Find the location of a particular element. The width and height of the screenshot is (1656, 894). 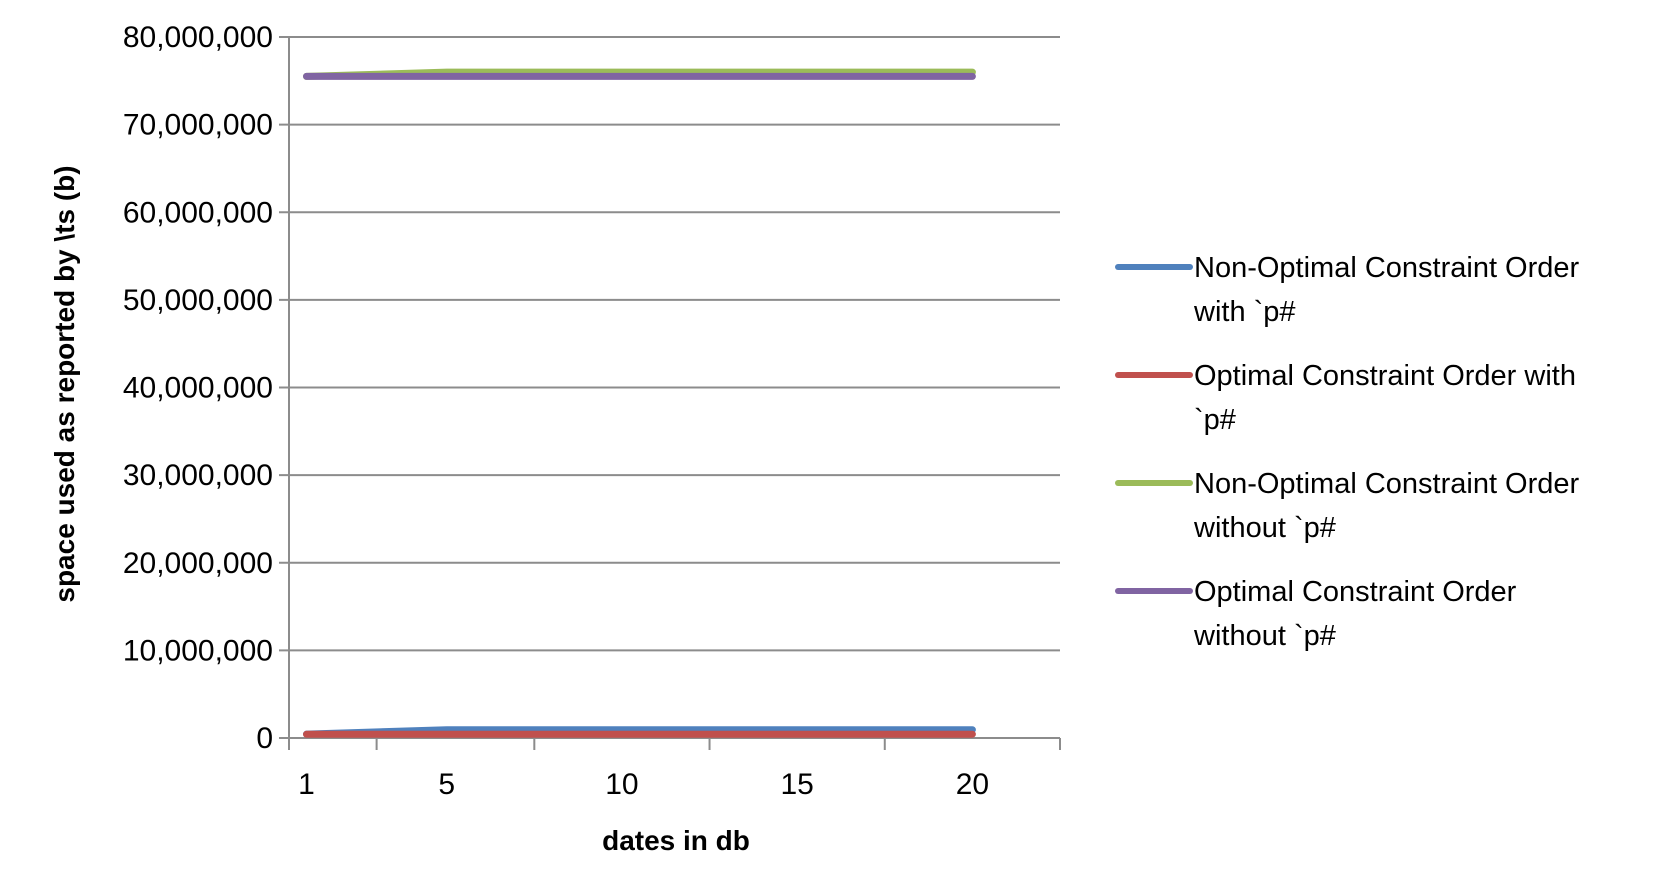

y-tick-label: 30,000,000 is located at coordinates (198, 475).